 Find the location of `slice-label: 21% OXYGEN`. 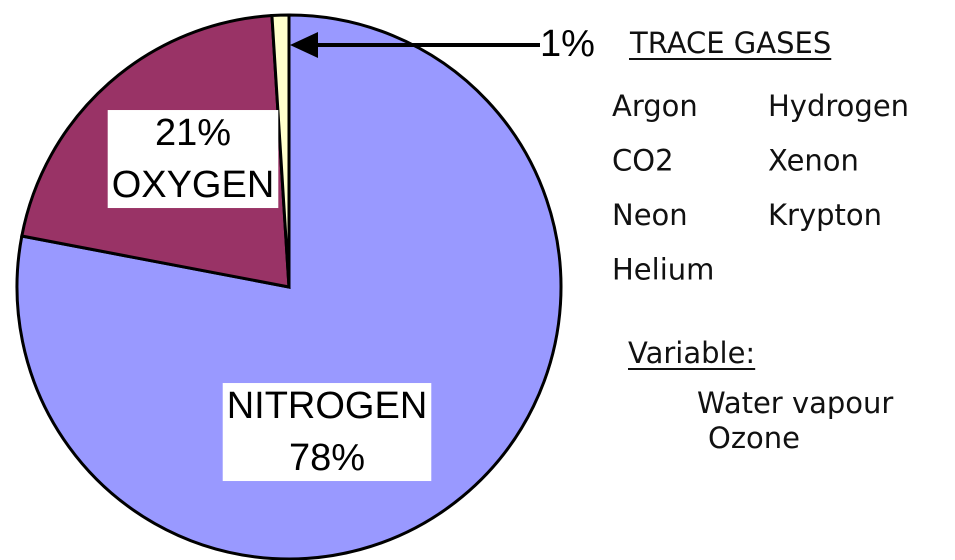

slice-label: 21% OXYGEN is located at coordinates (193, 159).